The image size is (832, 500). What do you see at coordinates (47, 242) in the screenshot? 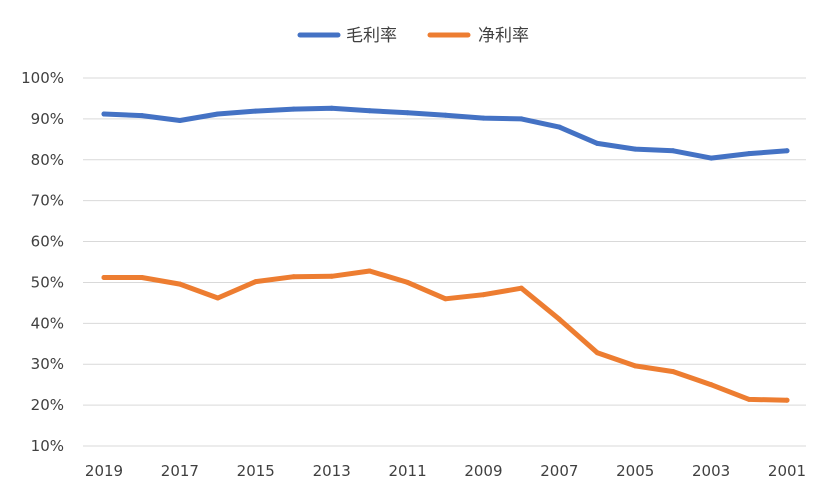
I see `y-tick-label: 60%` at bounding box center [47, 242].